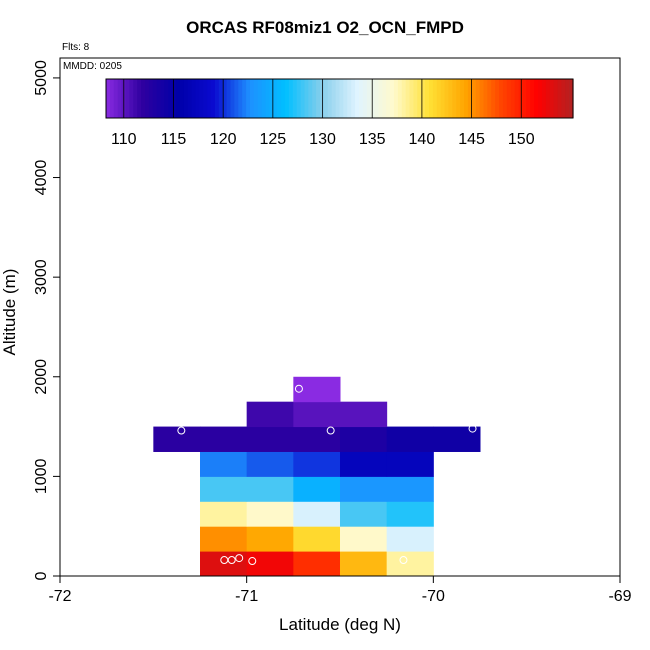 The height and width of the screenshot is (650, 650). Describe the element at coordinates (76, 47) in the screenshot. I see `flights-note: Flts: 8` at that location.